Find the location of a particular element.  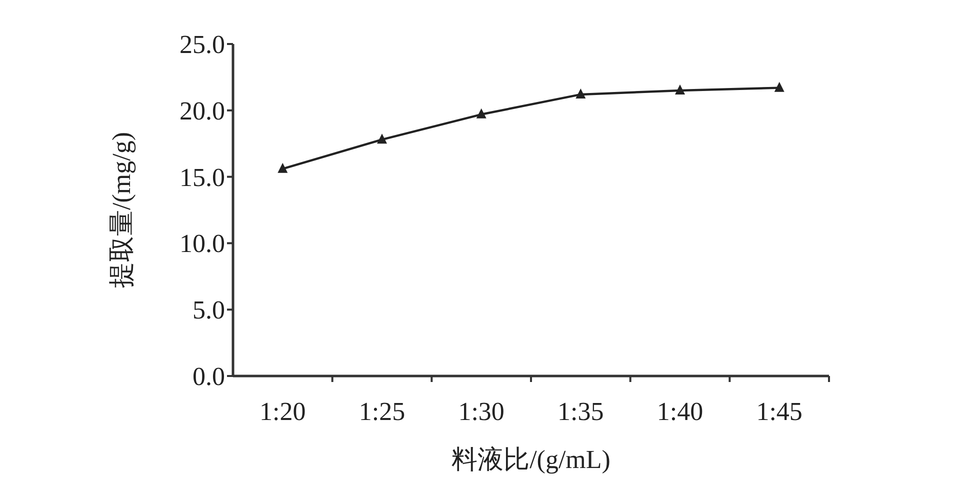

y-axis-title: 提取量/(mg/g) is located at coordinates (121, 210).